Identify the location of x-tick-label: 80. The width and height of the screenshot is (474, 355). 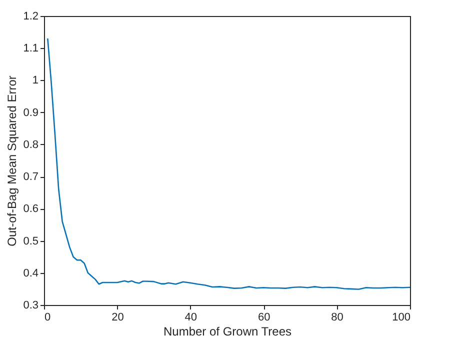
(337, 318).